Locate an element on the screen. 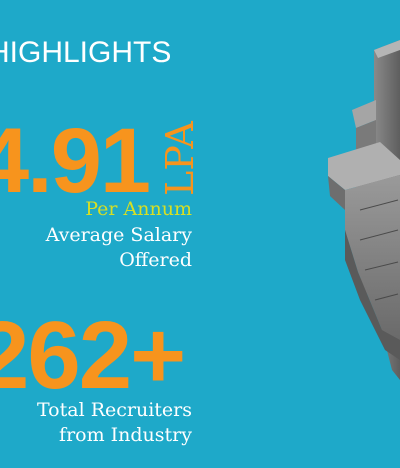 This screenshot has height=468, width=400. stat-sublabel: Per Annum is located at coordinates (138, 209).